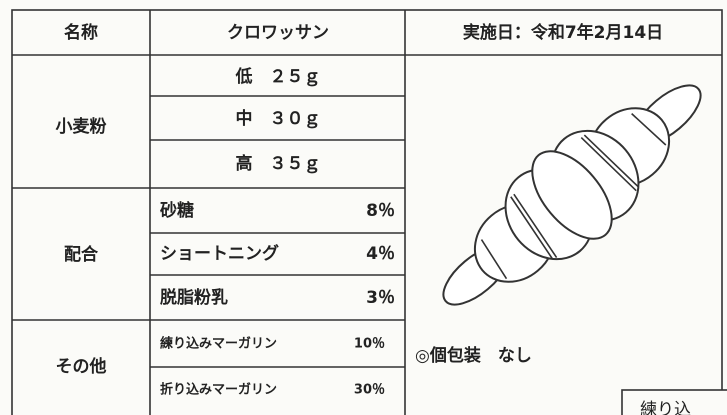 The height and width of the screenshot is (415, 727). What do you see at coordinates (473, 355) in the screenshot?
I see `note: ◎個包装 なし` at bounding box center [473, 355].